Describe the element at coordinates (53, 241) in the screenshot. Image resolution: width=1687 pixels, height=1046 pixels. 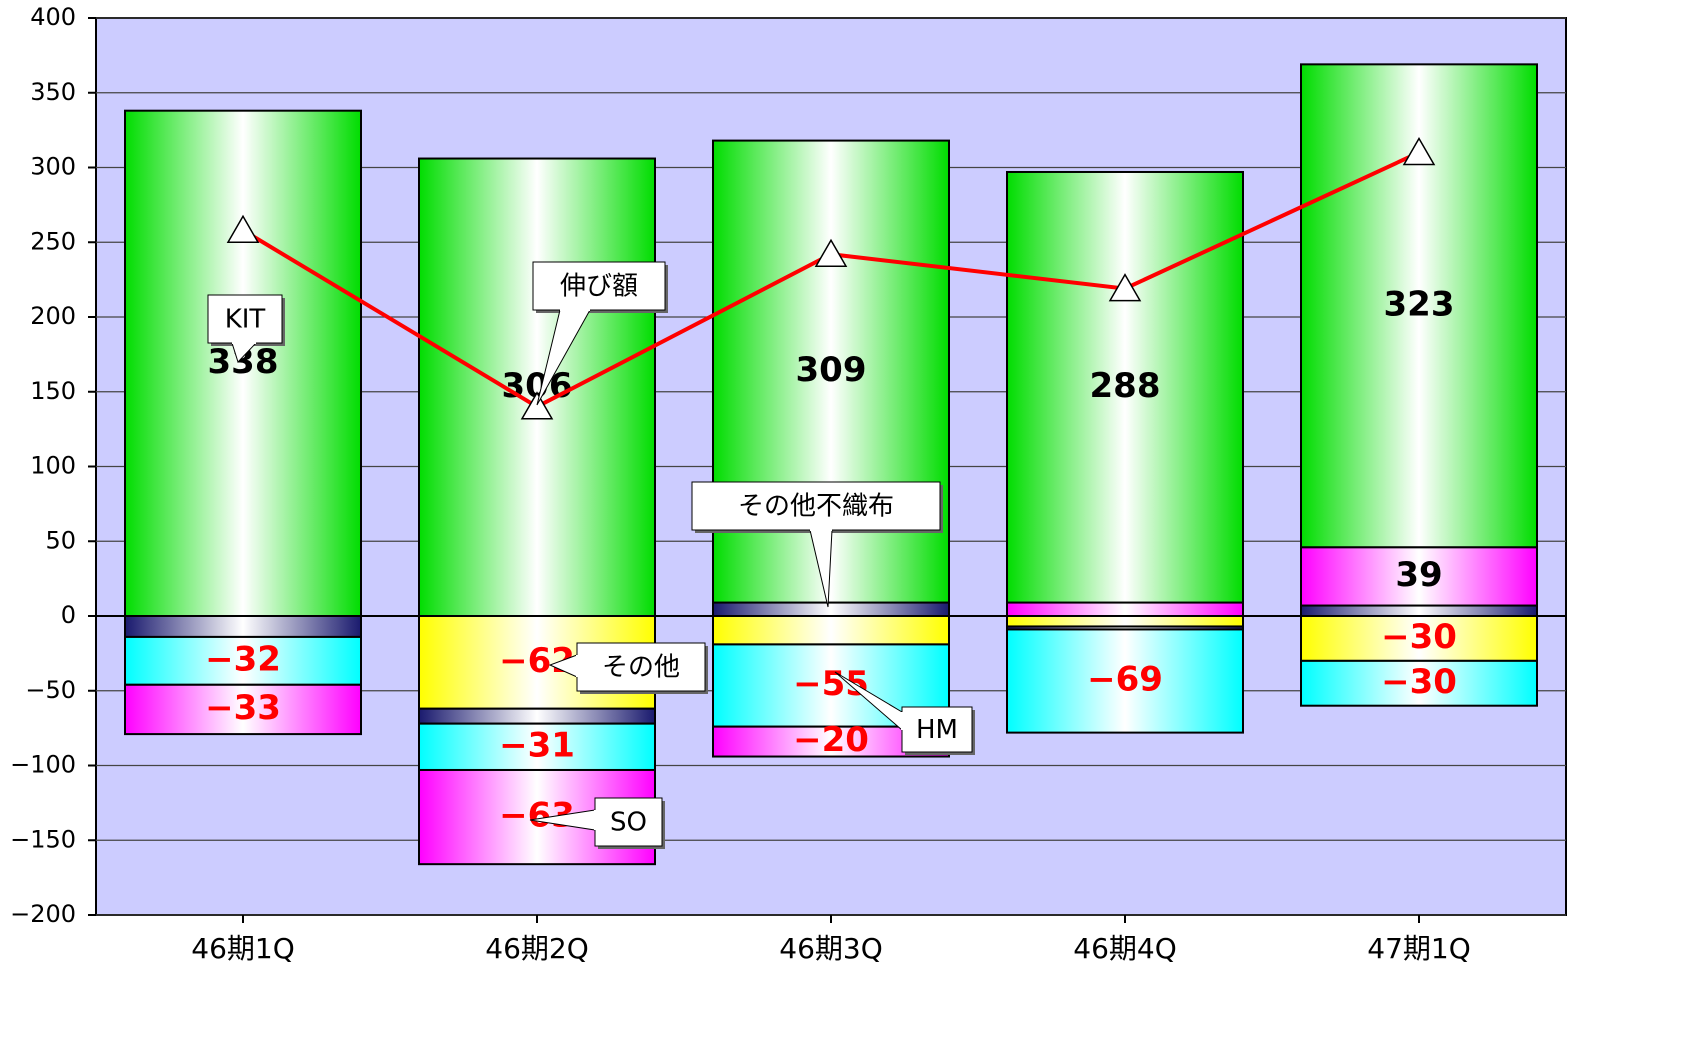
I see `y-tick-label: 250` at that location.